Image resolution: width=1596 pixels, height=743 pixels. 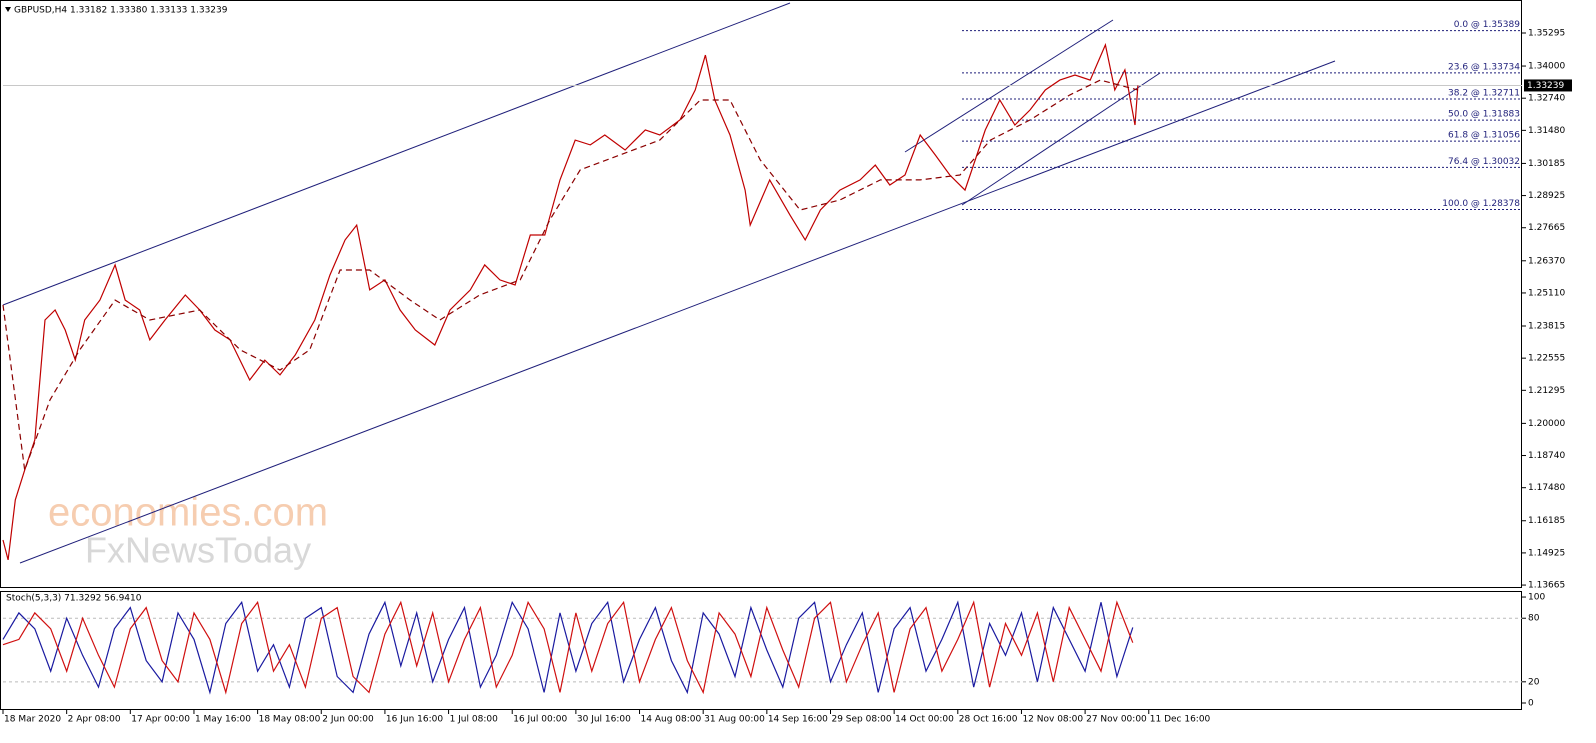 I want to click on y-tick-label: 1.16185, so click(x=1546, y=521).